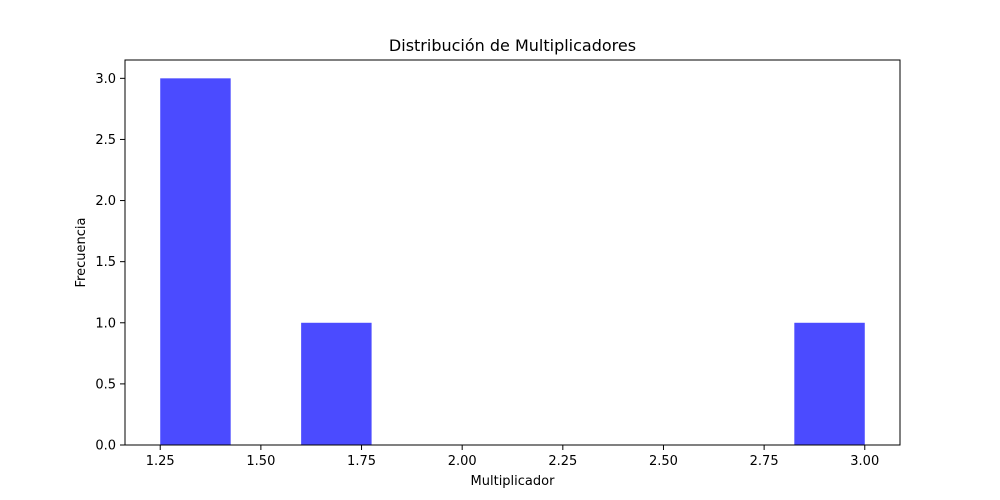  Describe the element at coordinates (562, 461) in the screenshot. I see `x-tick-label: 2.25` at that location.